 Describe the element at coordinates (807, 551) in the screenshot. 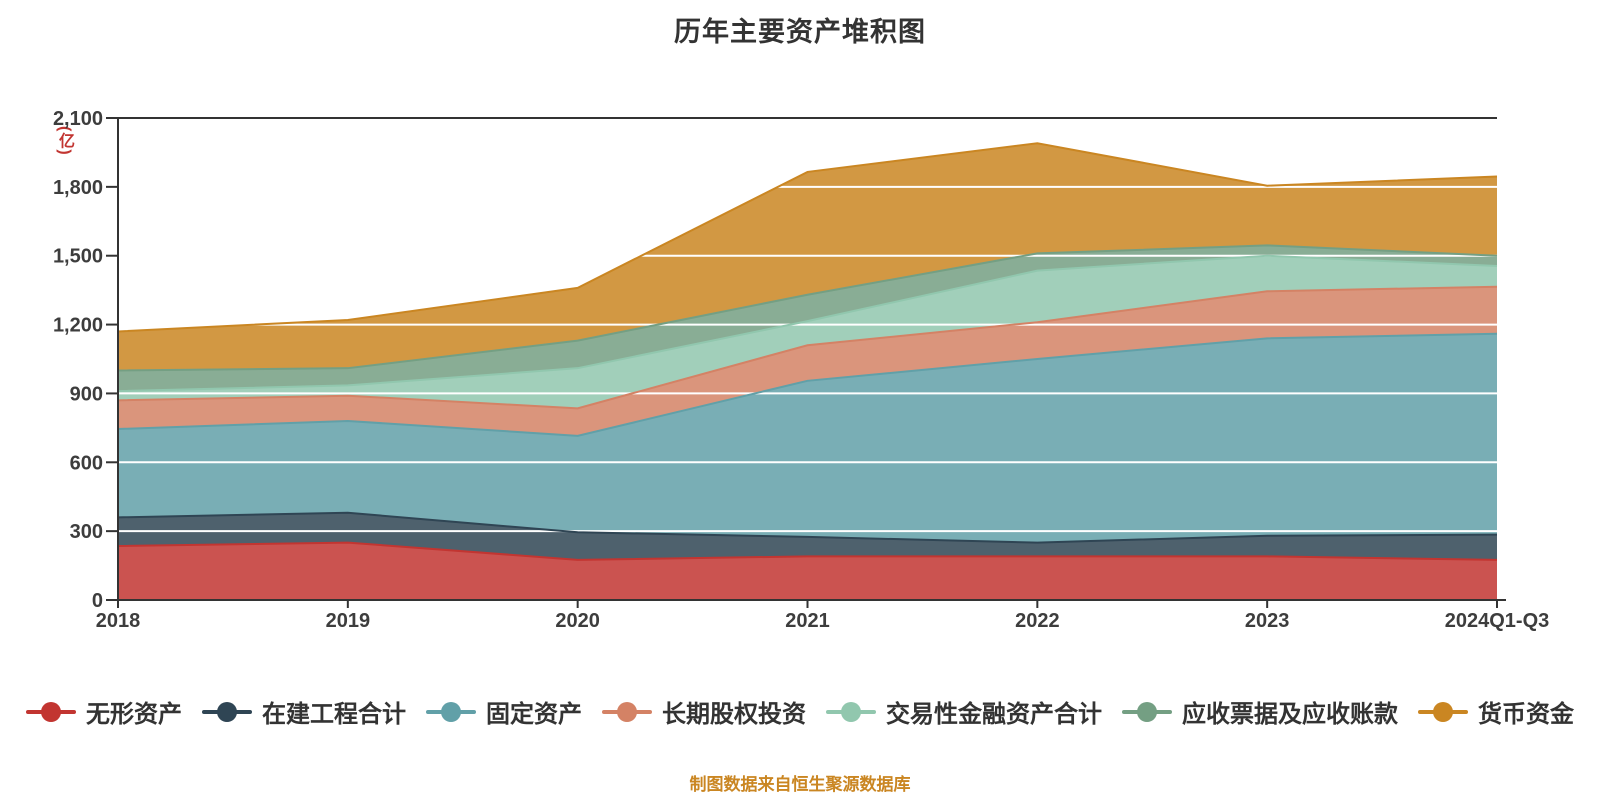

I see `line-intangible-assets` at that location.